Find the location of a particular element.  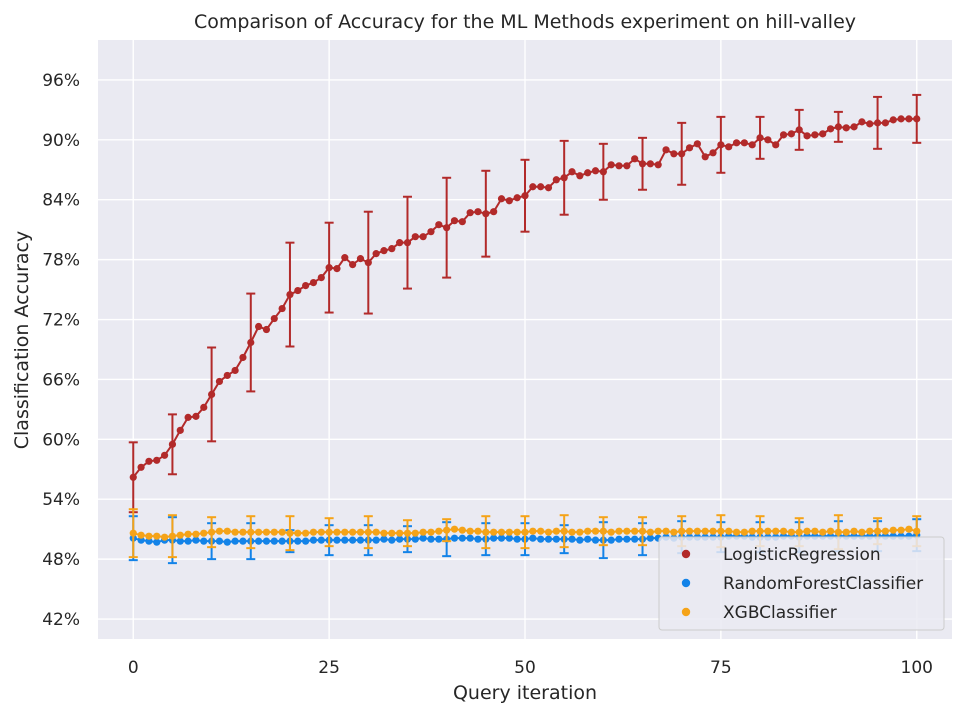

x-tick-label: 0 is located at coordinates (133, 668).